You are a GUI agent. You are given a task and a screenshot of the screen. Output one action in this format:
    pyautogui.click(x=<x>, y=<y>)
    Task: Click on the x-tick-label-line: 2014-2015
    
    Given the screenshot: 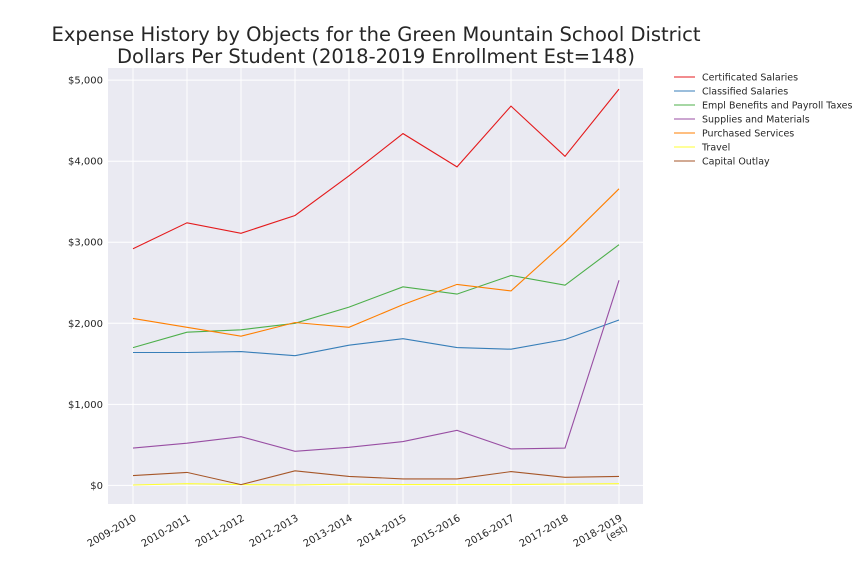 What is the action you would take?
    pyautogui.click(x=382, y=531)
    